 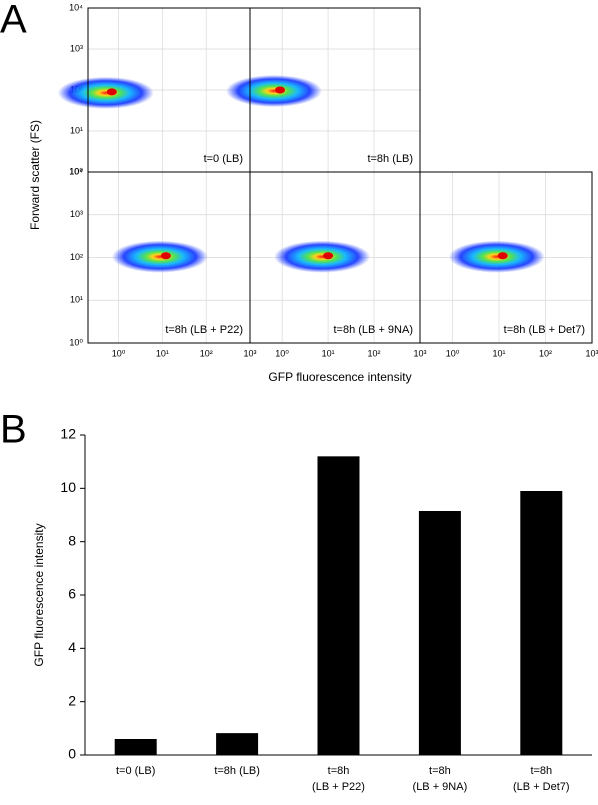 What do you see at coordinates (76, 257) in the screenshot?
I see `y-tick-label: 10²` at bounding box center [76, 257].